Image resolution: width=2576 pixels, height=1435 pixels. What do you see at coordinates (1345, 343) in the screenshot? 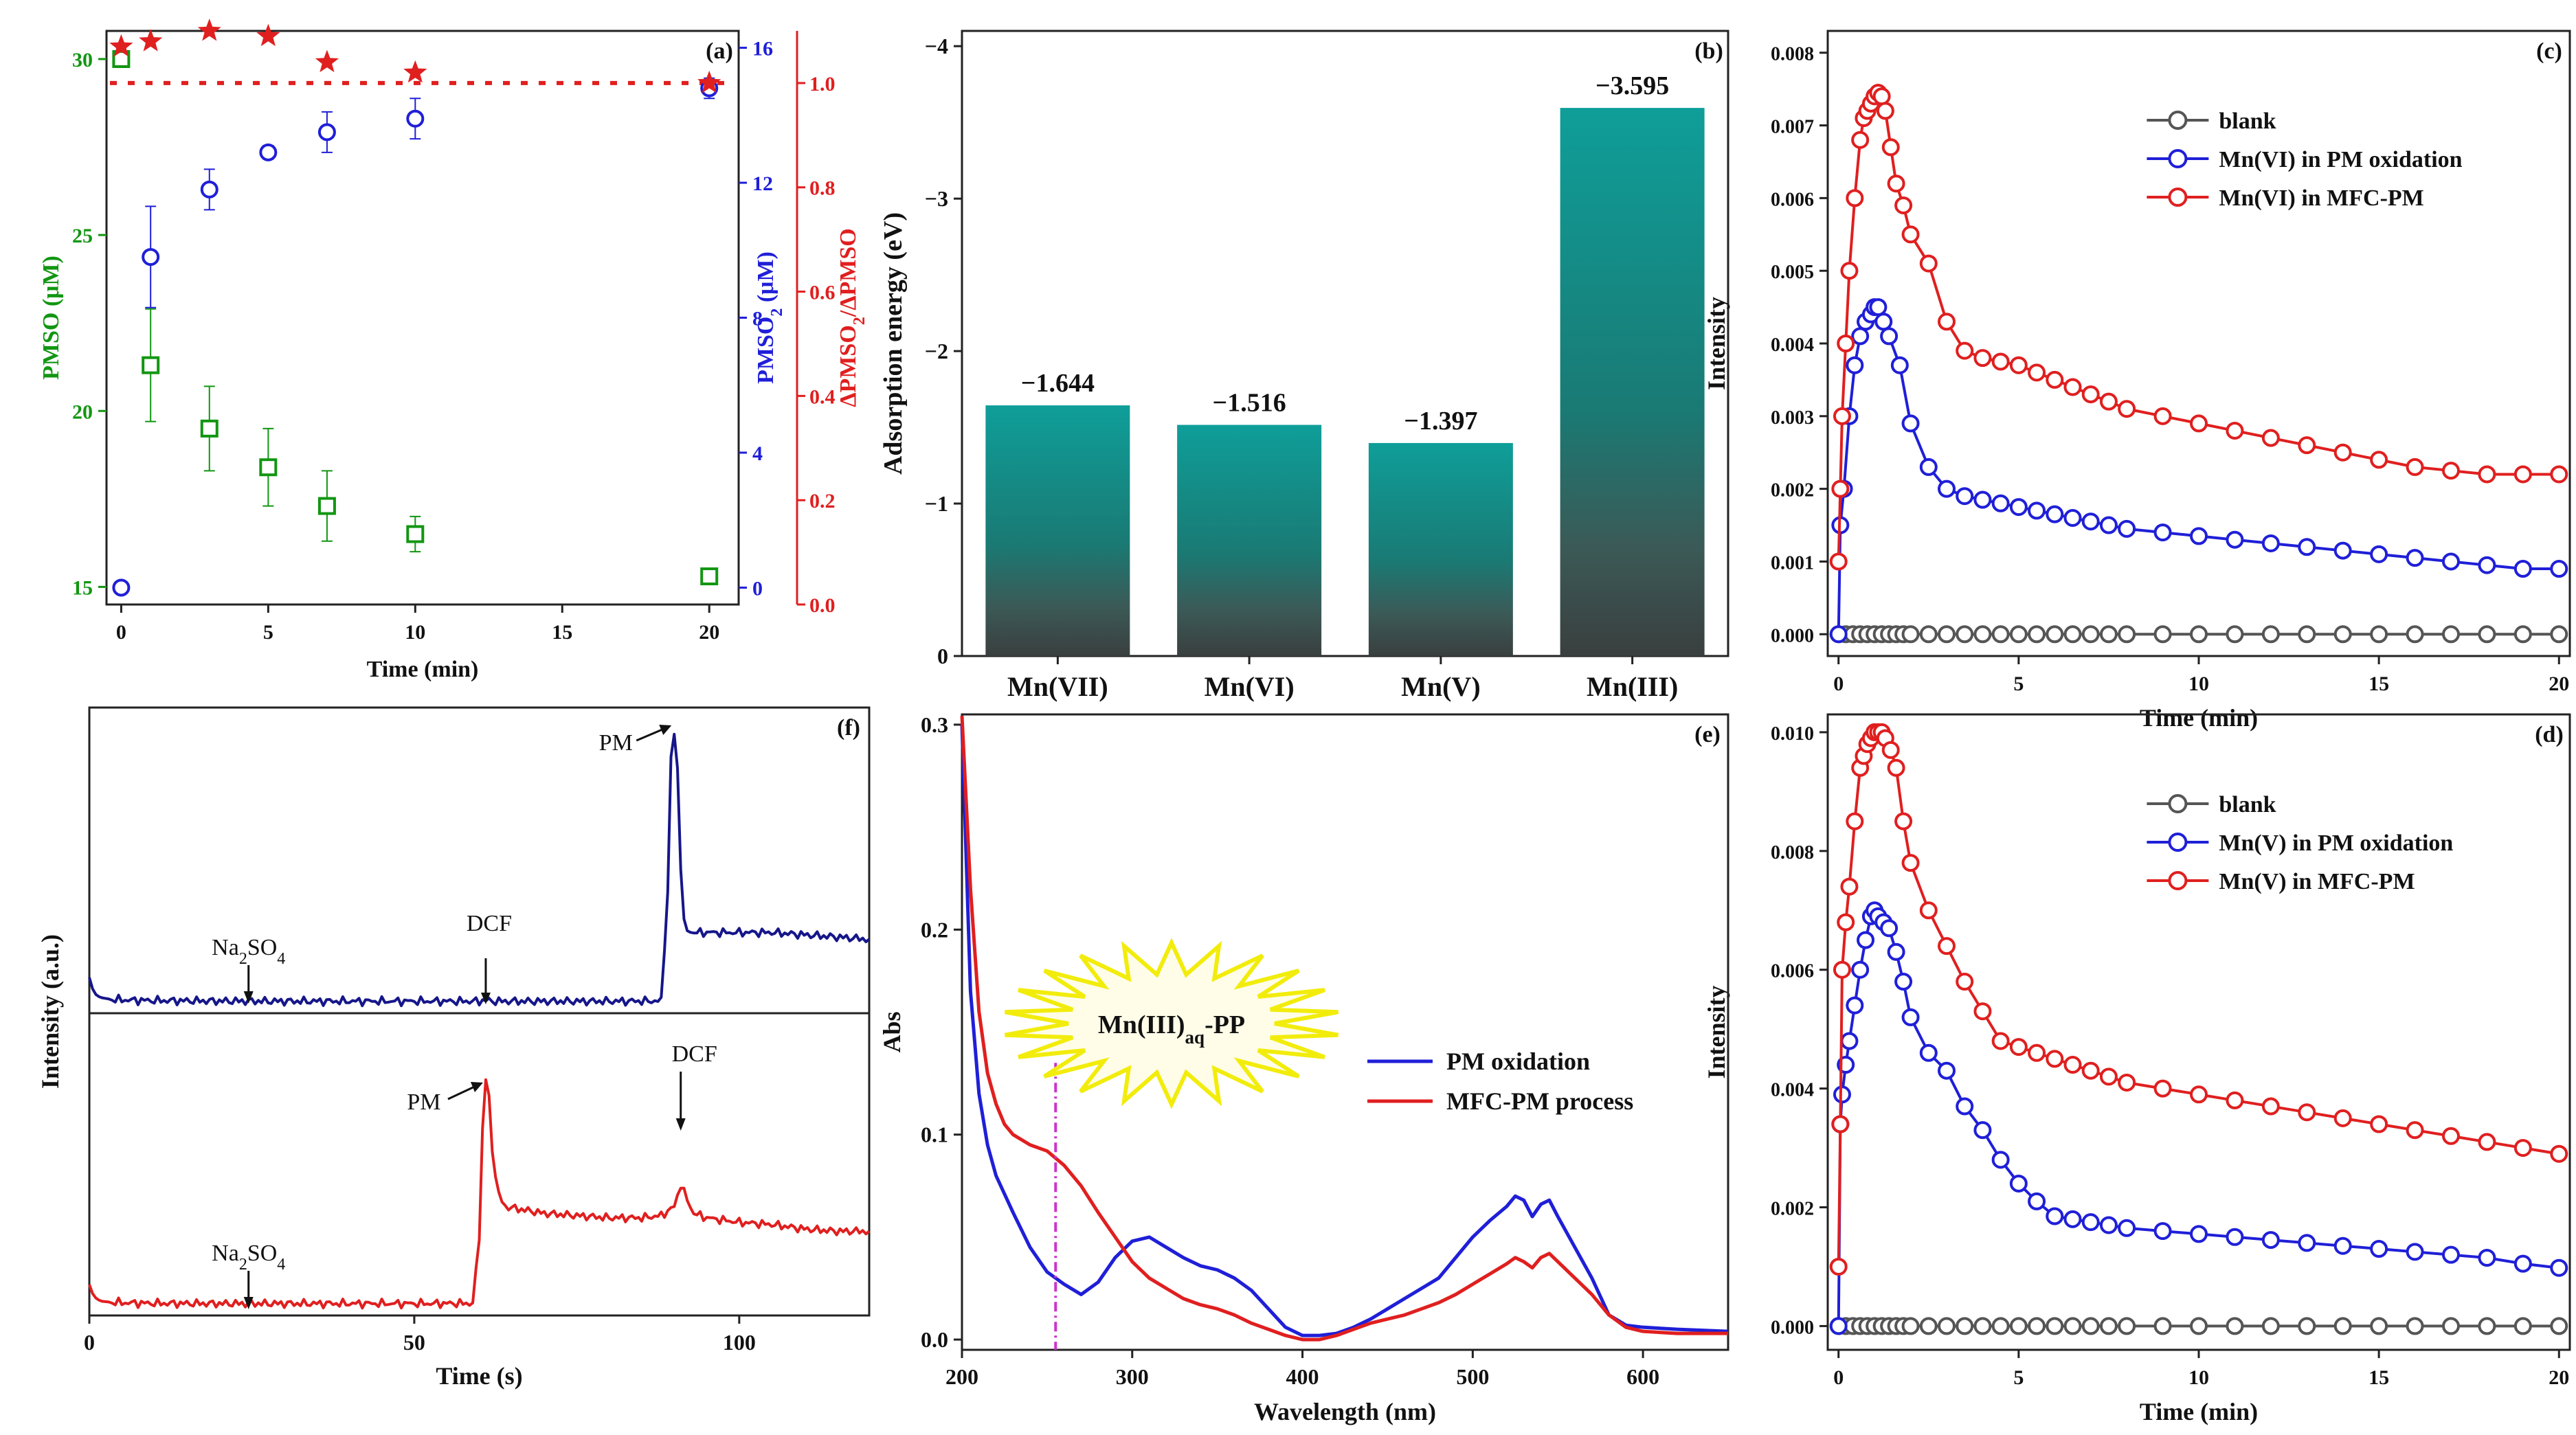
I see `panel-b-frame` at bounding box center [1345, 343].